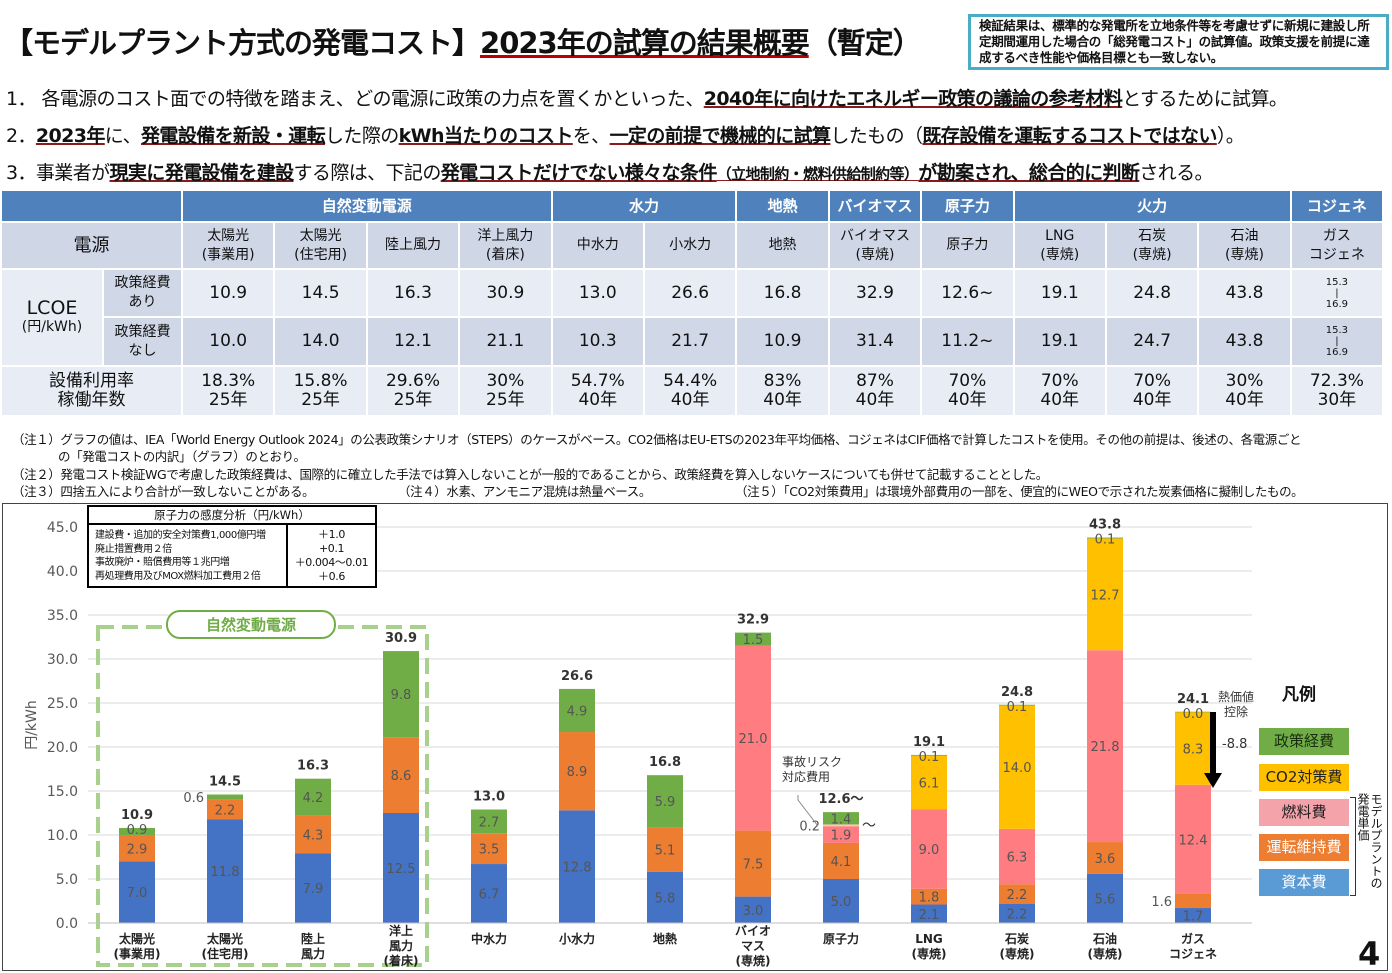 This screenshot has width=1392, height=973. Describe the element at coordinates (782, 293) in the screenshot. I see `lcoe-with-policy: 16.8` at that location.